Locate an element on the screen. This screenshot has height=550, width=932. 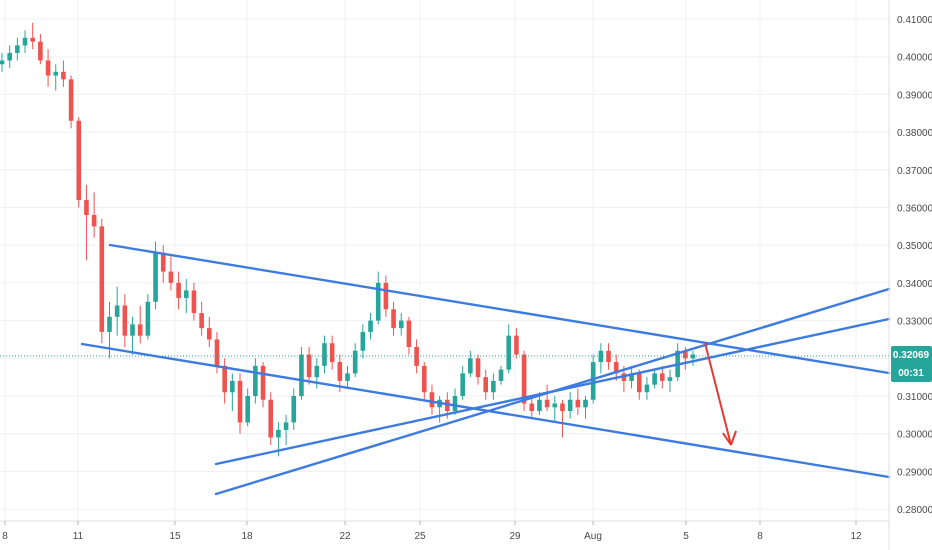
time-tick-label: 15 is located at coordinates (175, 536).